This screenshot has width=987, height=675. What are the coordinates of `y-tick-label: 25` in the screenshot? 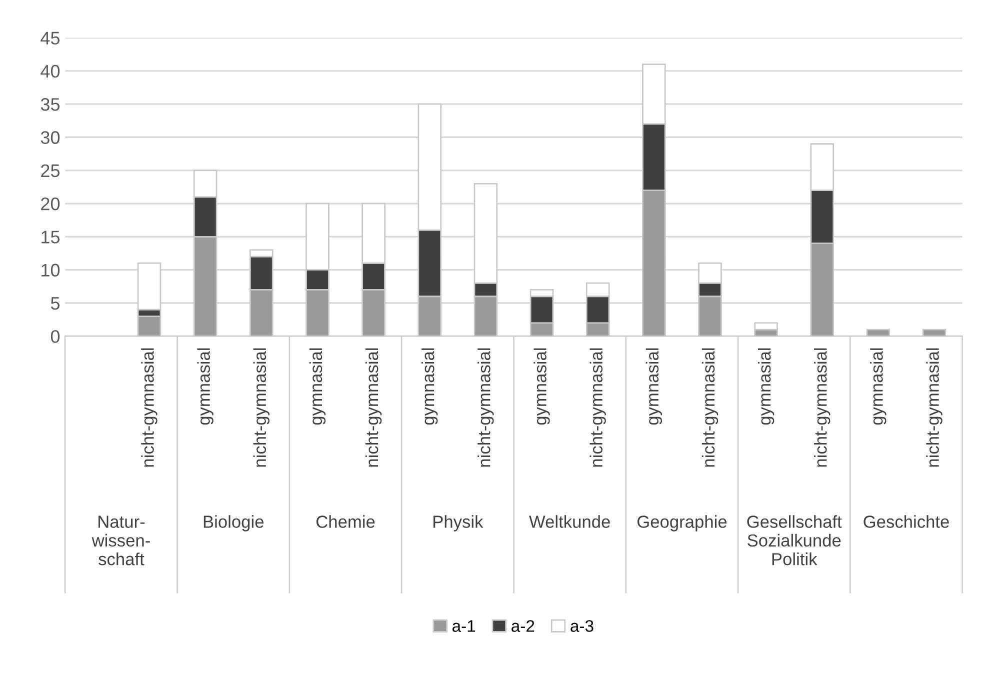 It's located at (50, 171).